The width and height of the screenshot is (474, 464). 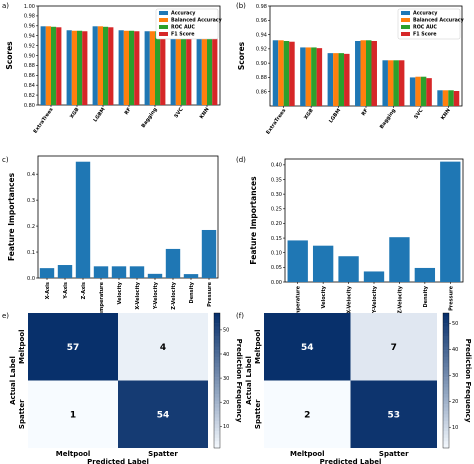 I want to click on a-ytick-label: 0.80, so click(x=29, y=106).